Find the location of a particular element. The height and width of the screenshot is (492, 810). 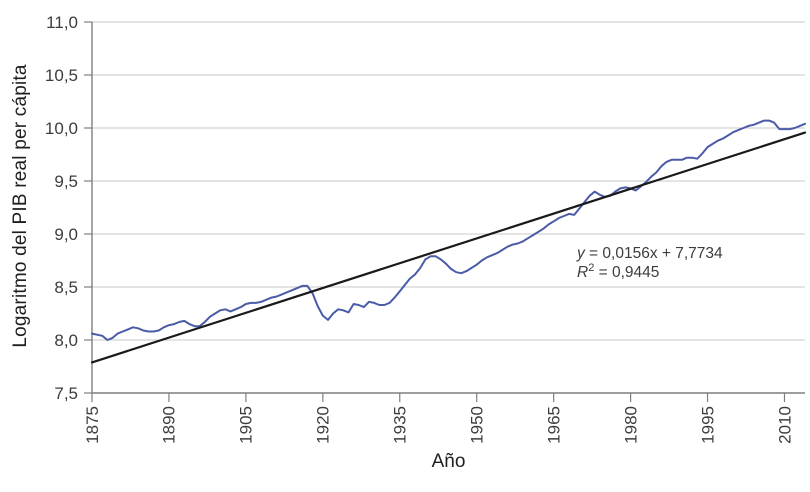

x-tick-label: 1950 is located at coordinates (476, 425).